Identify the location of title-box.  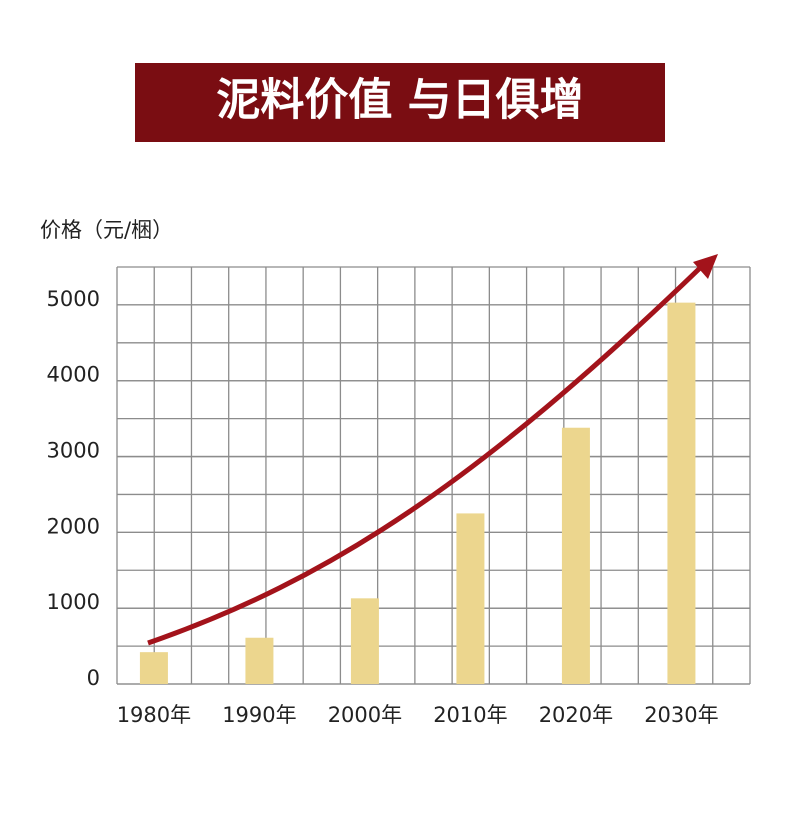
(400, 102).